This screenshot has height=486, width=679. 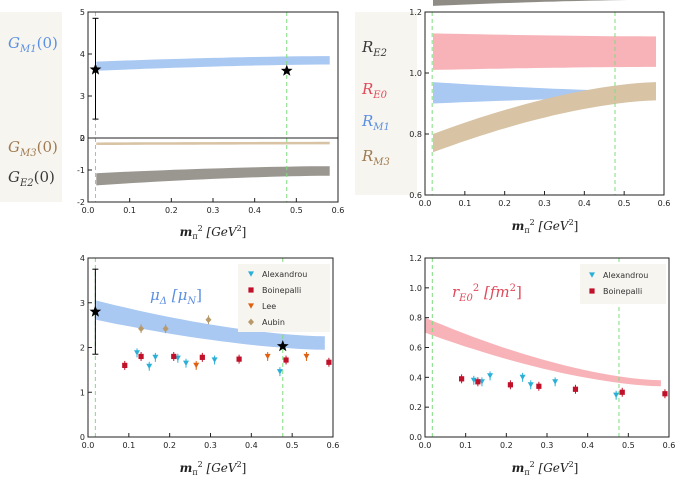 What do you see at coordinates (281, 290) in the screenshot?
I see `bl-legend-boinepalli: Boinepalli` at bounding box center [281, 290].